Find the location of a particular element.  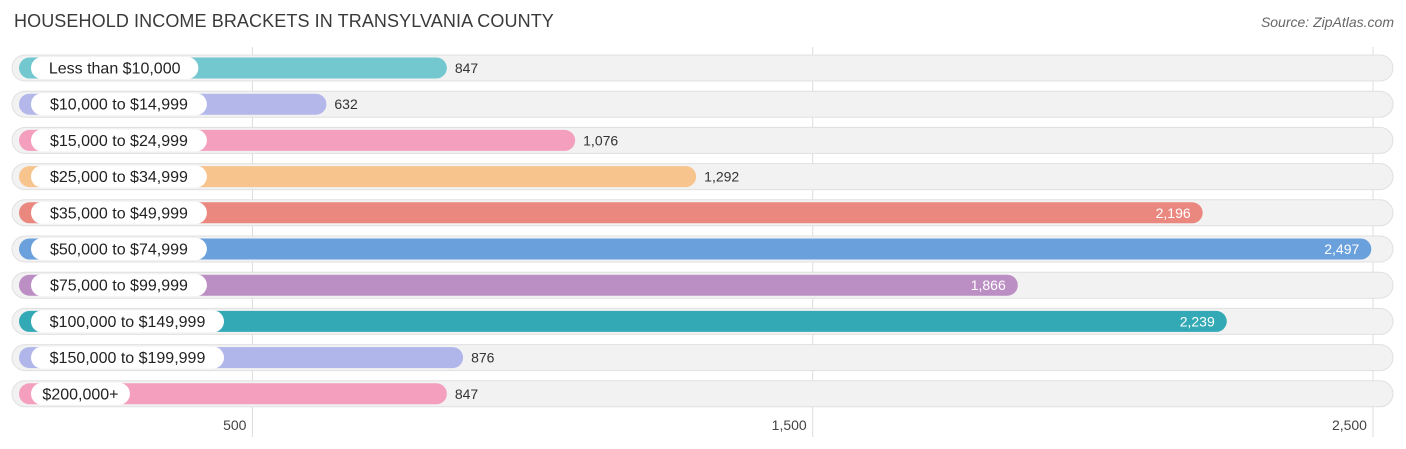

bar-row: Less than $10,000 847 is located at coordinates (702, 68).